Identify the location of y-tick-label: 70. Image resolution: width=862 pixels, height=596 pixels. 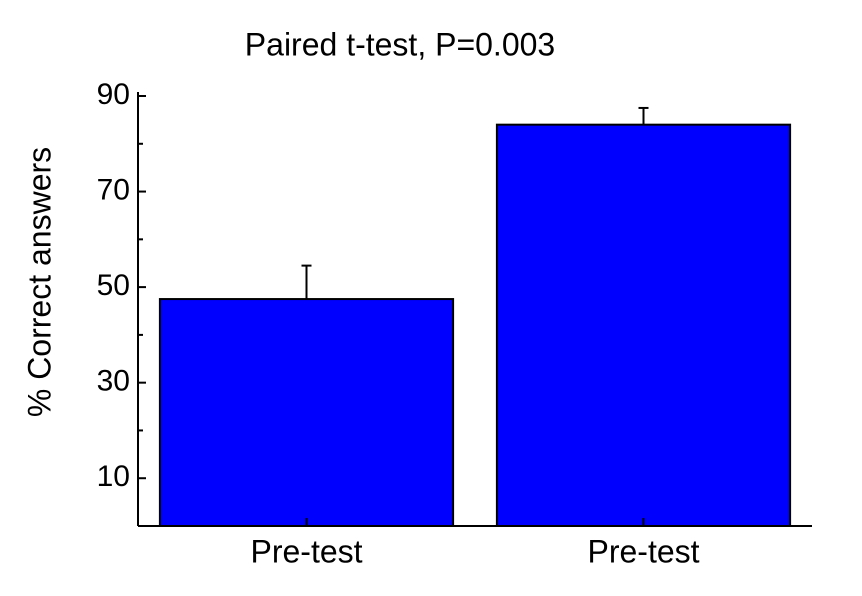
(113, 189).